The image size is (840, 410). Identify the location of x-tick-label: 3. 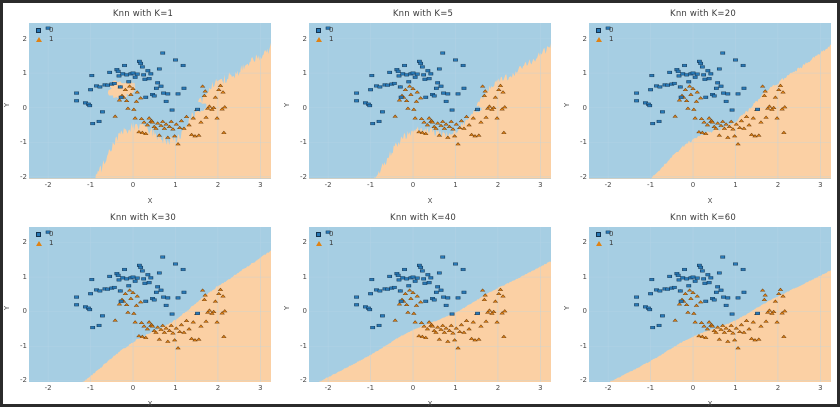
(260, 185).